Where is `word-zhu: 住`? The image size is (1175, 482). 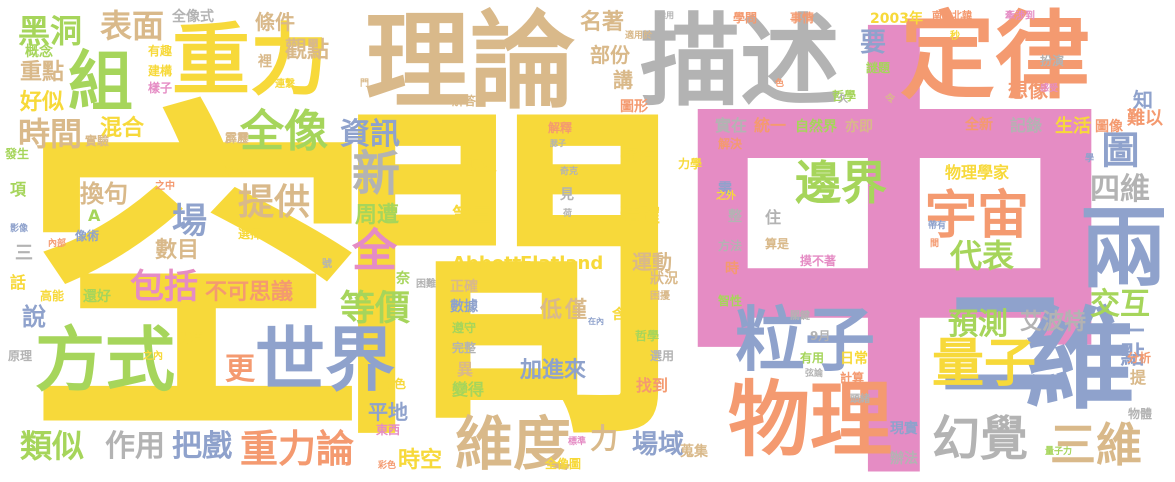
word-zhu: 住 is located at coordinates (773, 217).